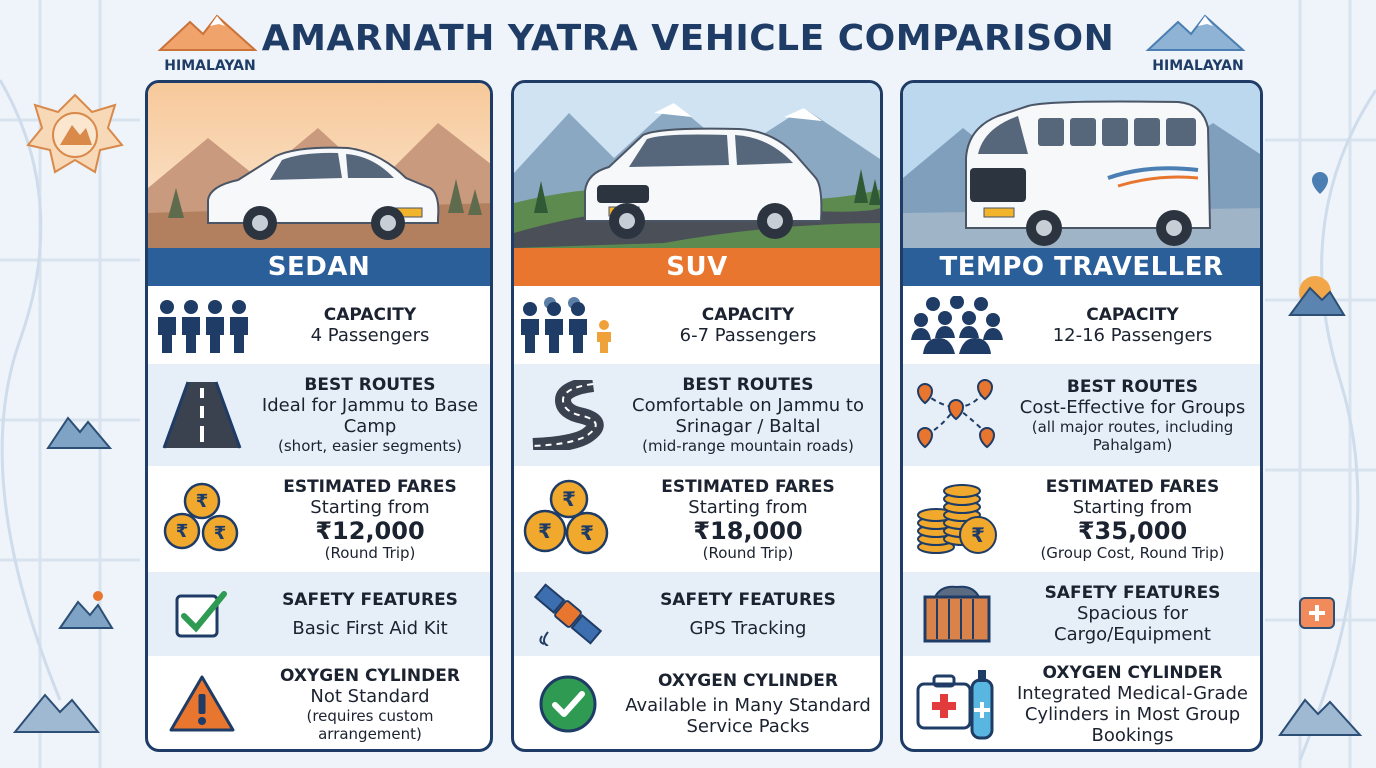 The width and height of the screenshot is (1376, 768). What do you see at coordinates (957, 614) in the screenshot?
I see `cargo-crate-icon` at bounding box center [957, 614].